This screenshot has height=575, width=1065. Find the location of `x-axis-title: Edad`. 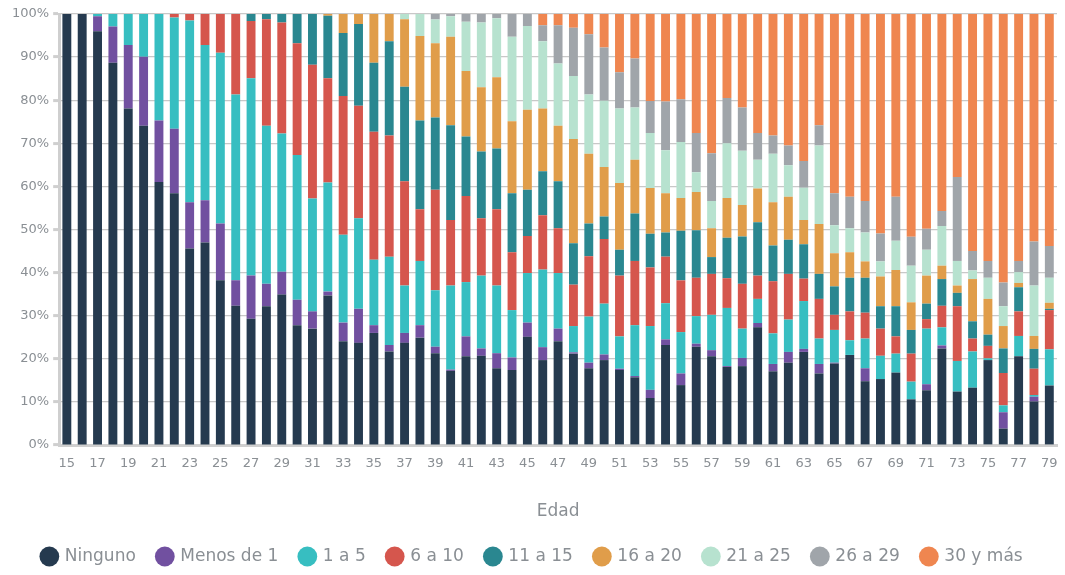

x-axis-title: Edad is located at coordinates (558, 510).